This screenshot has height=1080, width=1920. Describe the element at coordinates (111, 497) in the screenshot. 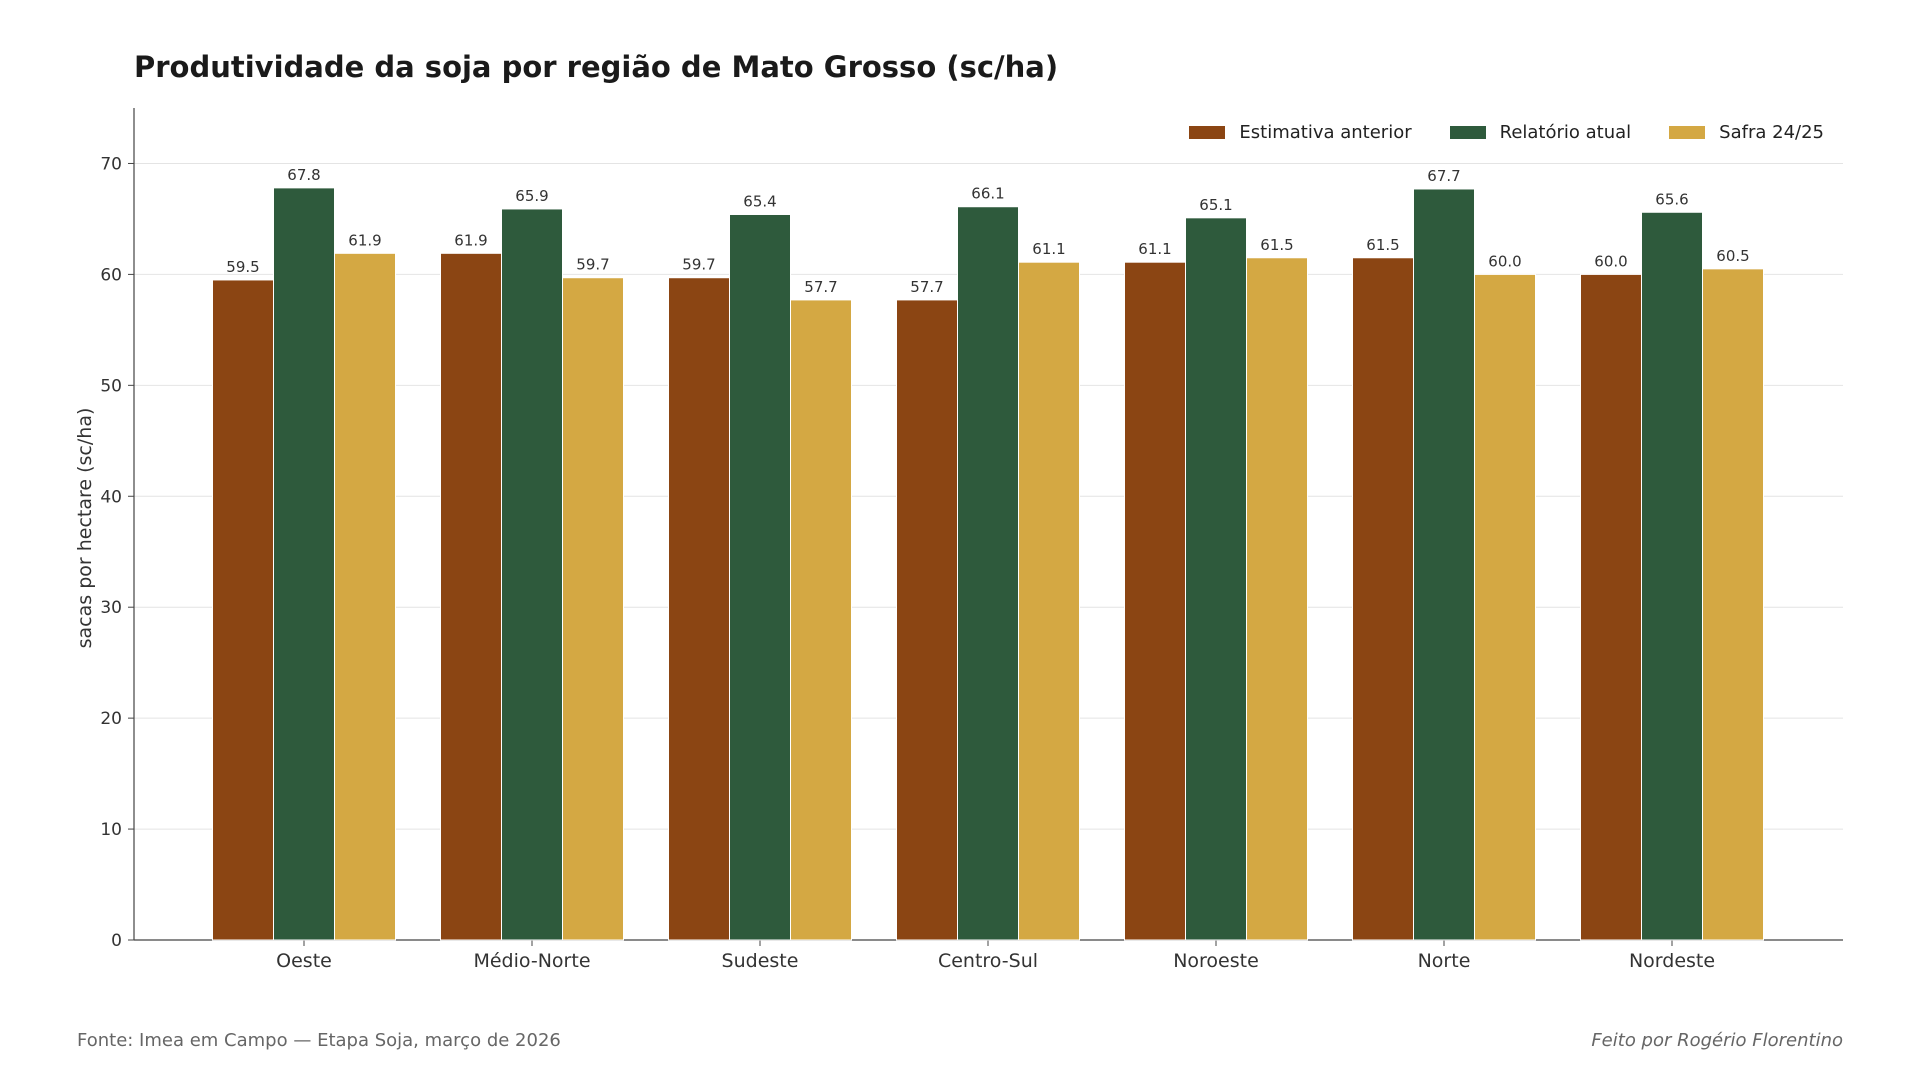

I see `y-tick-label: 40` at that location.